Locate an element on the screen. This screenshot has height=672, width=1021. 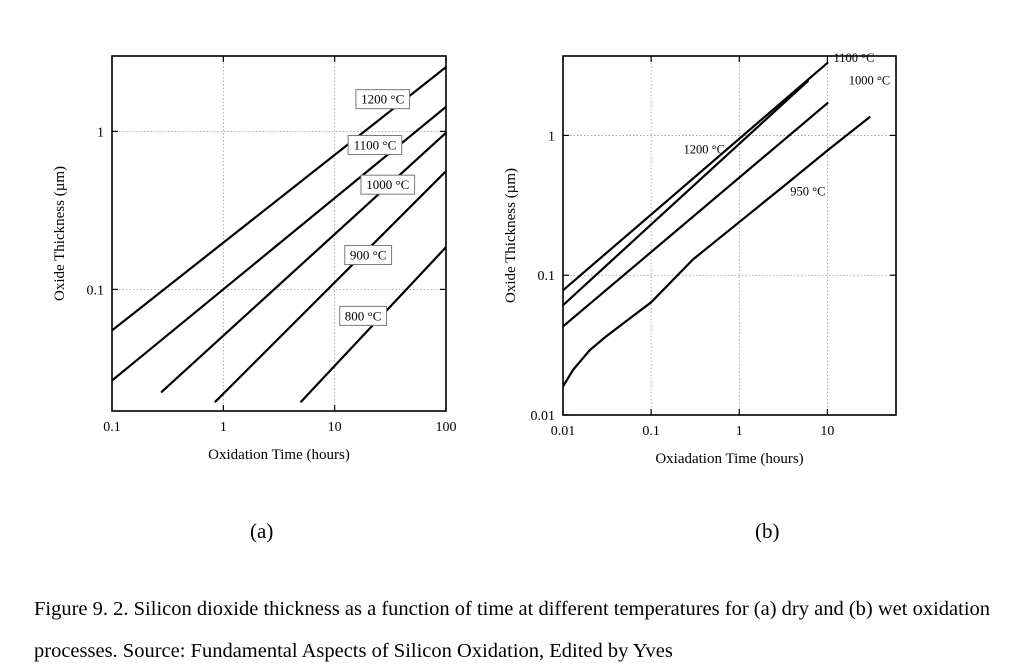
chart-a-series-label-1100c: 1100 °C is located at coordinates (375, 145).